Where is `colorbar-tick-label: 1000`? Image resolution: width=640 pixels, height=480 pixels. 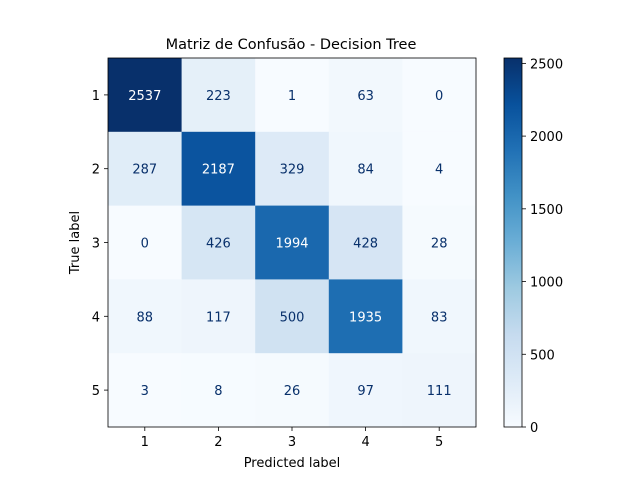
colorbar-tick-label: 1000 is located at coordinates (546, 283).